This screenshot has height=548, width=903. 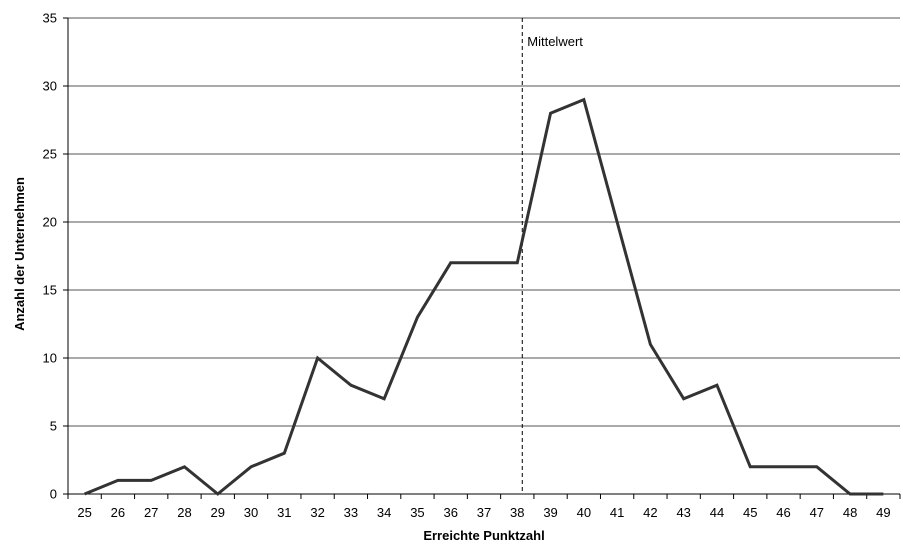 What do you see at coordinates (50, 256) in the screenshot?
I see `y-tick-labels: 0 5 10 15 20 25 30 35` at bounding box center [50, 256].